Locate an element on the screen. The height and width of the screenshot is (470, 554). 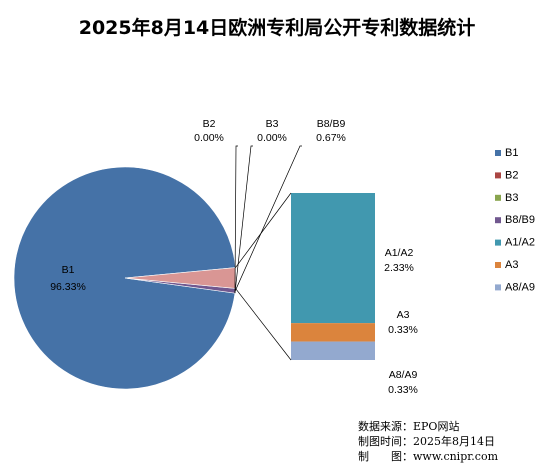
legend-label-b1: B1 is located at coordinates (511, 153).